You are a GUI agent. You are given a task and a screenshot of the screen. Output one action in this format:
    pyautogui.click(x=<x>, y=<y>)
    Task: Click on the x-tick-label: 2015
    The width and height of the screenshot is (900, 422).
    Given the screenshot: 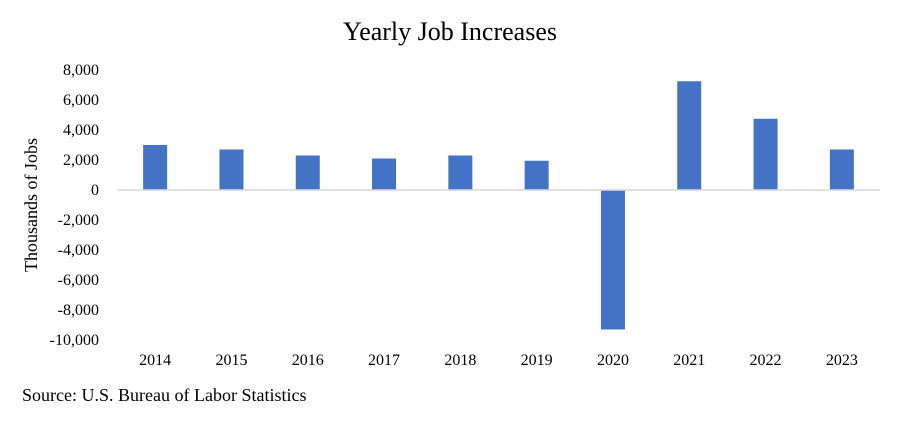 What is the action you would take?
    pyautogui.click(x=231, y=360)
    